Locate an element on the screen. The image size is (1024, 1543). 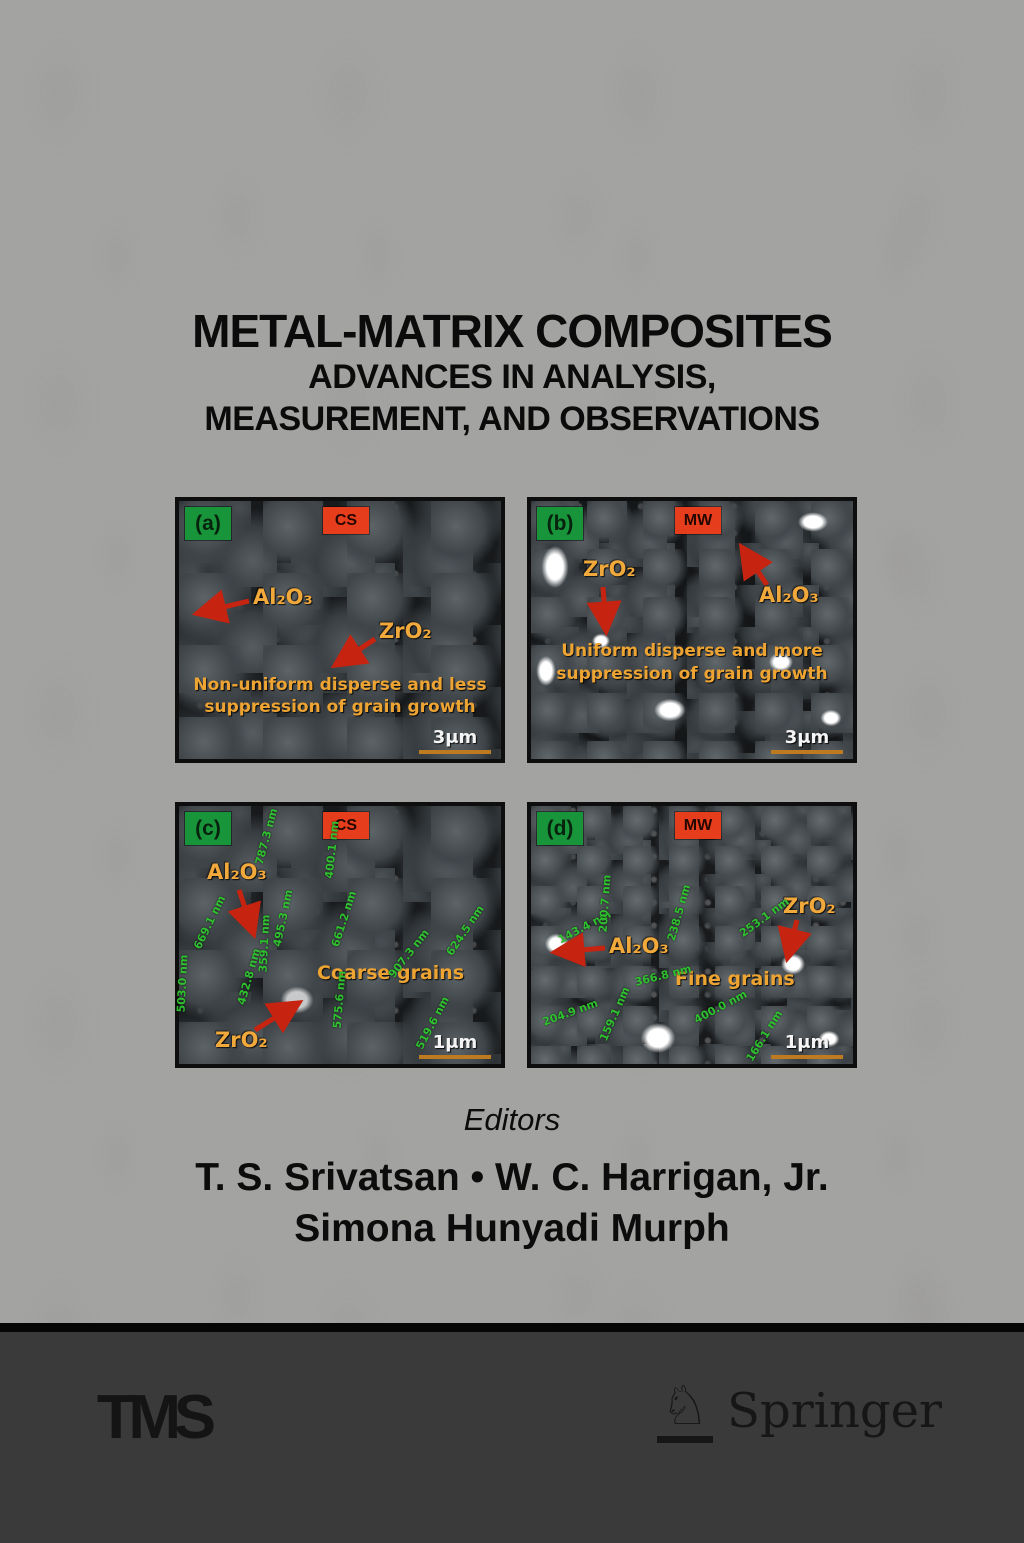
editors-names-line2: Simona Hunyadi Murph is located at coordinates (512, 1228).